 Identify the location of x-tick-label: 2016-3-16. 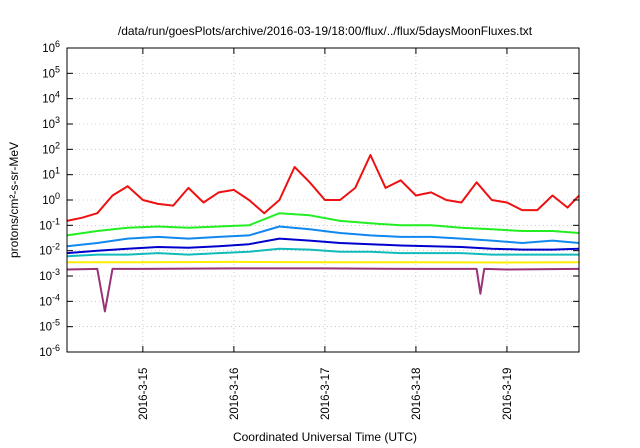
(235, 394).